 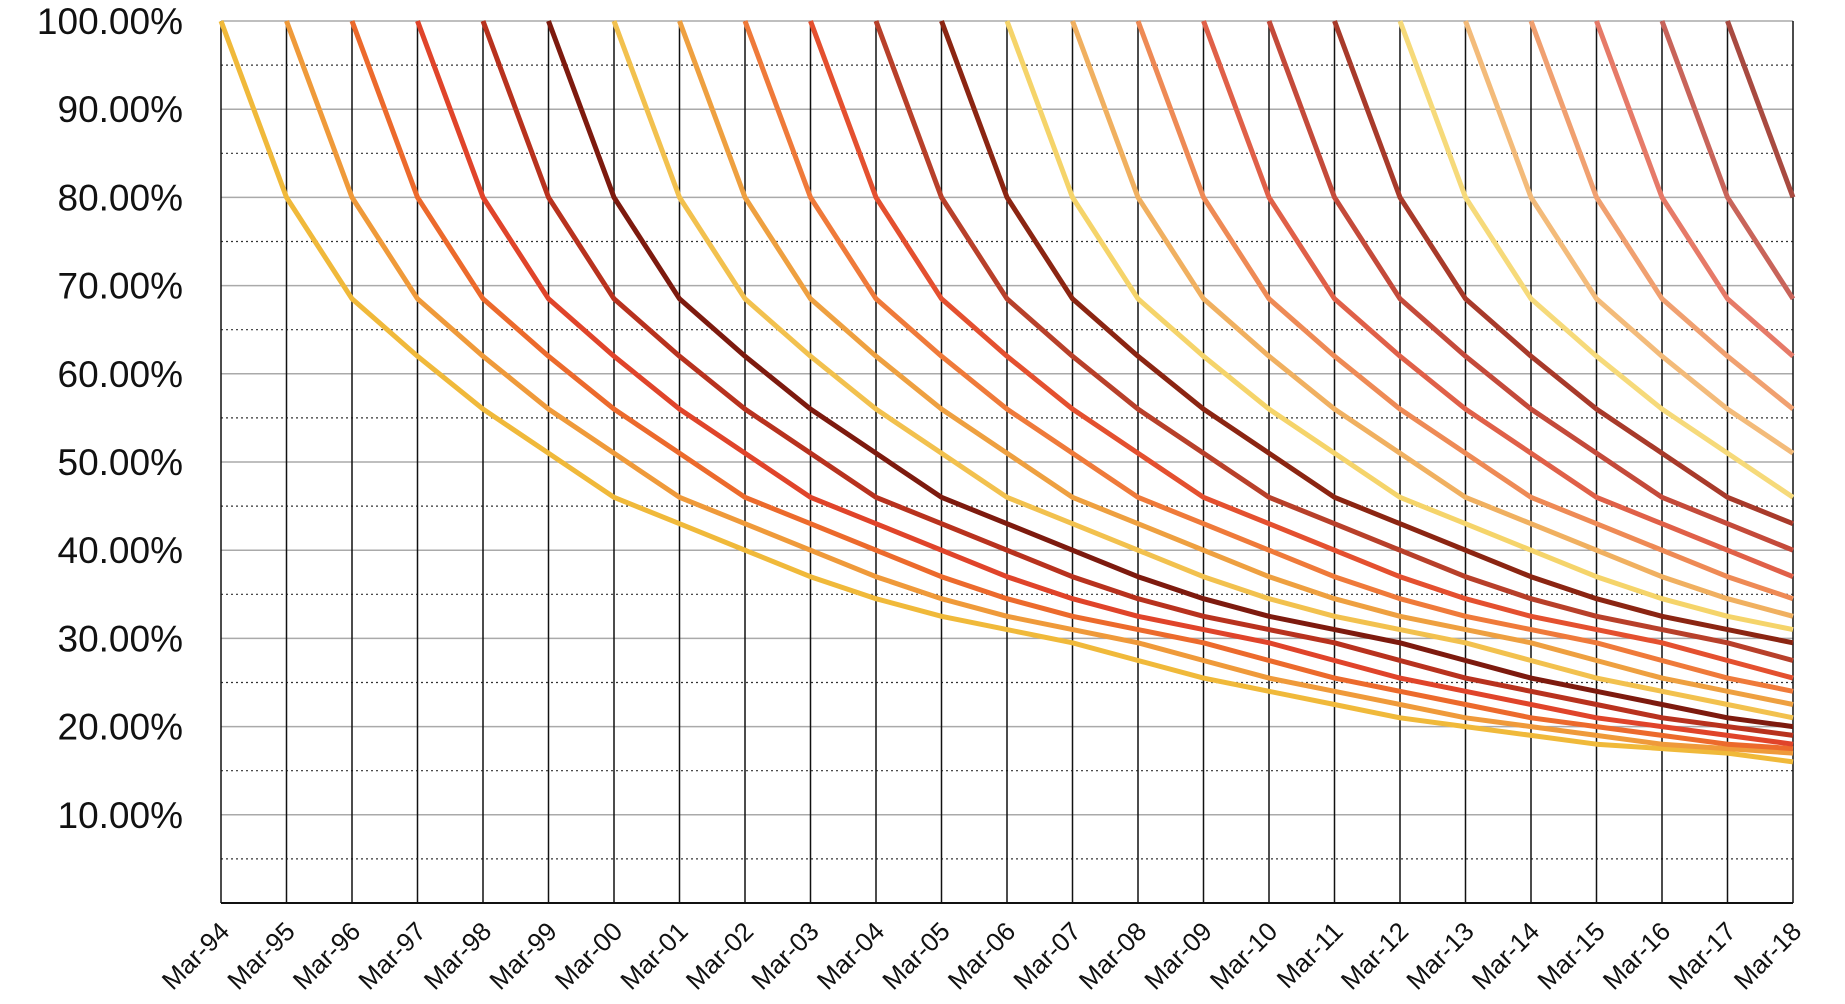 What do you see at coordinates (1701, 955) in the screenshot?
I see `x-tick-label: Mar-17` at bounding box center [1701, 955].